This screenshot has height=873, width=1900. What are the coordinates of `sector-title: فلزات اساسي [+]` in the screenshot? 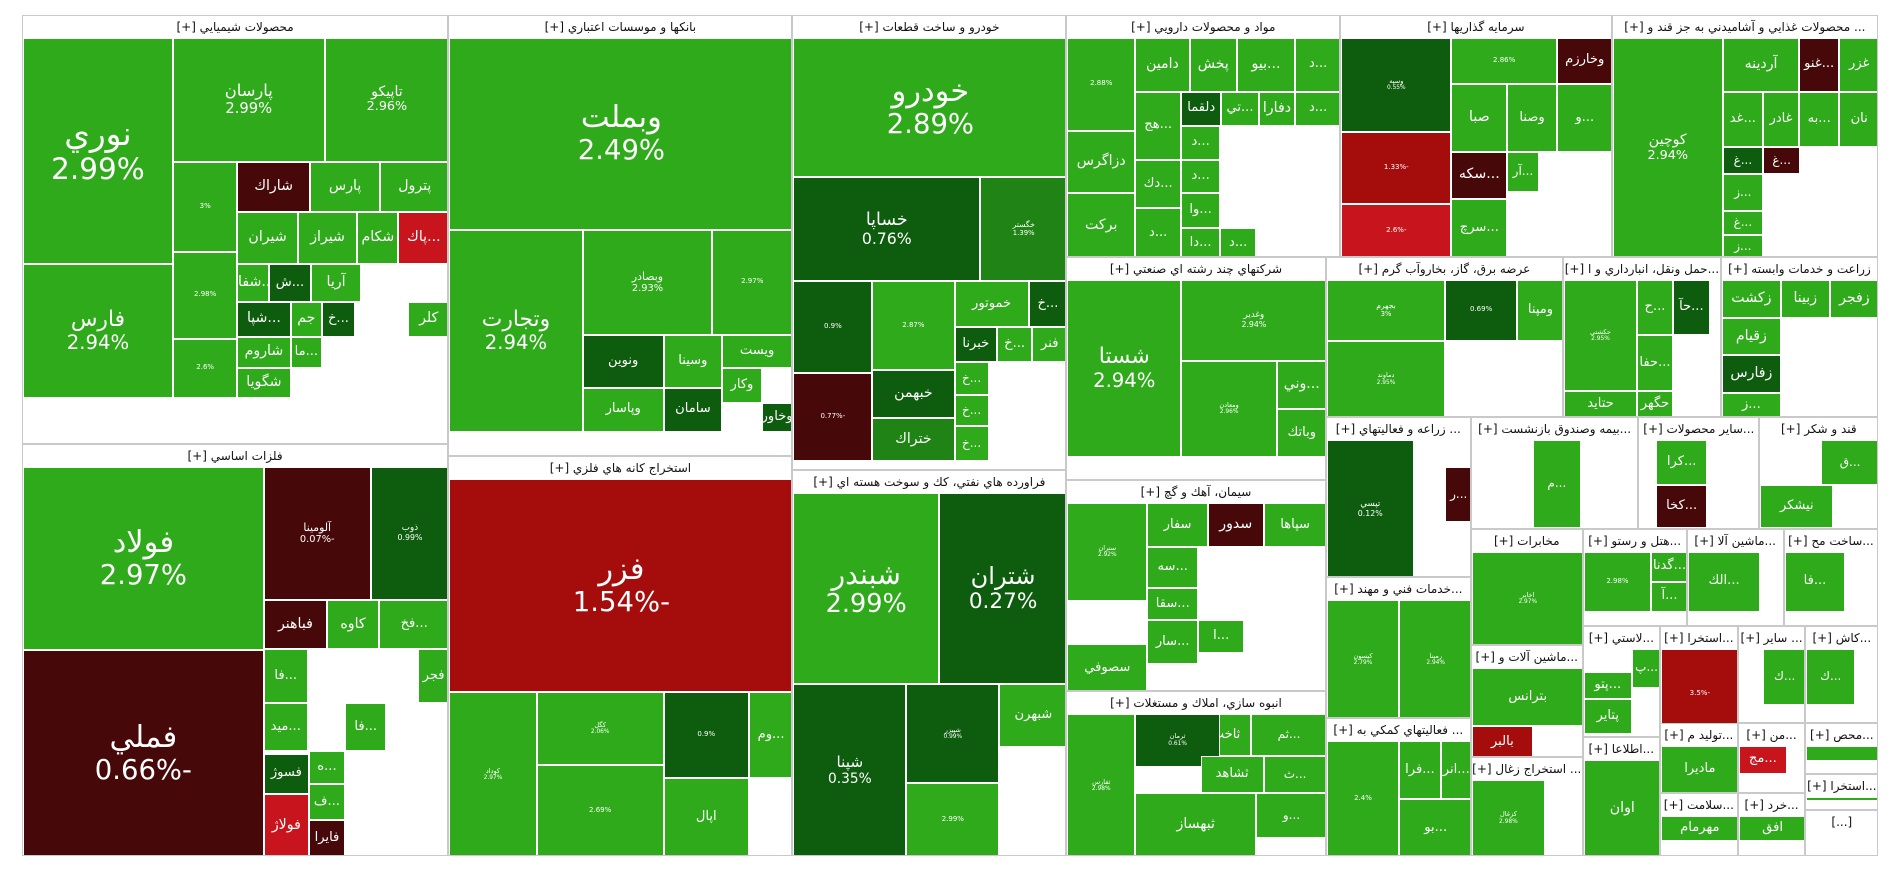 It's located at (235, 455).